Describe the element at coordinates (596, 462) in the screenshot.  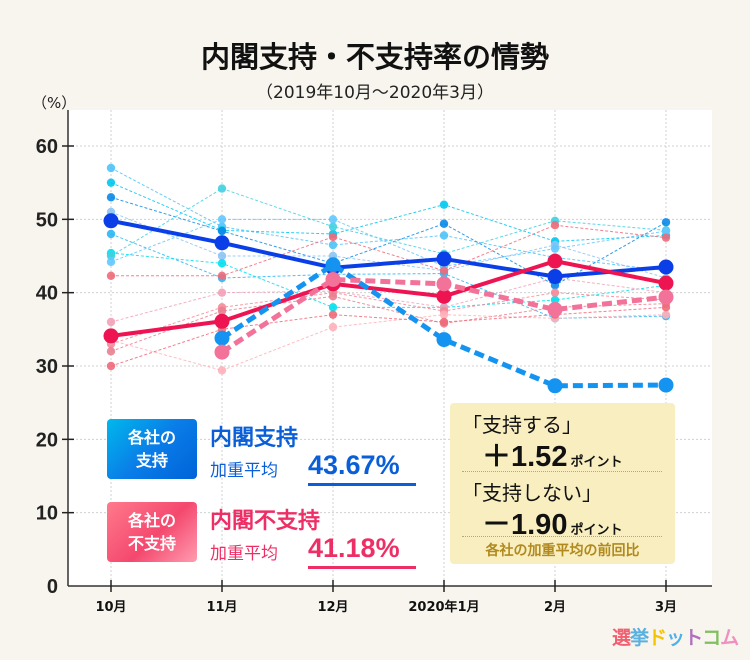
I see `support-change-unit: ポイント` at that location.